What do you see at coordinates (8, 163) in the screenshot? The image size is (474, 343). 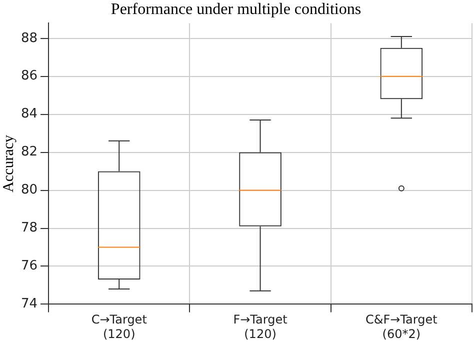 I see `y-axis-title: Accuracy` at bounding box center [8, 163].